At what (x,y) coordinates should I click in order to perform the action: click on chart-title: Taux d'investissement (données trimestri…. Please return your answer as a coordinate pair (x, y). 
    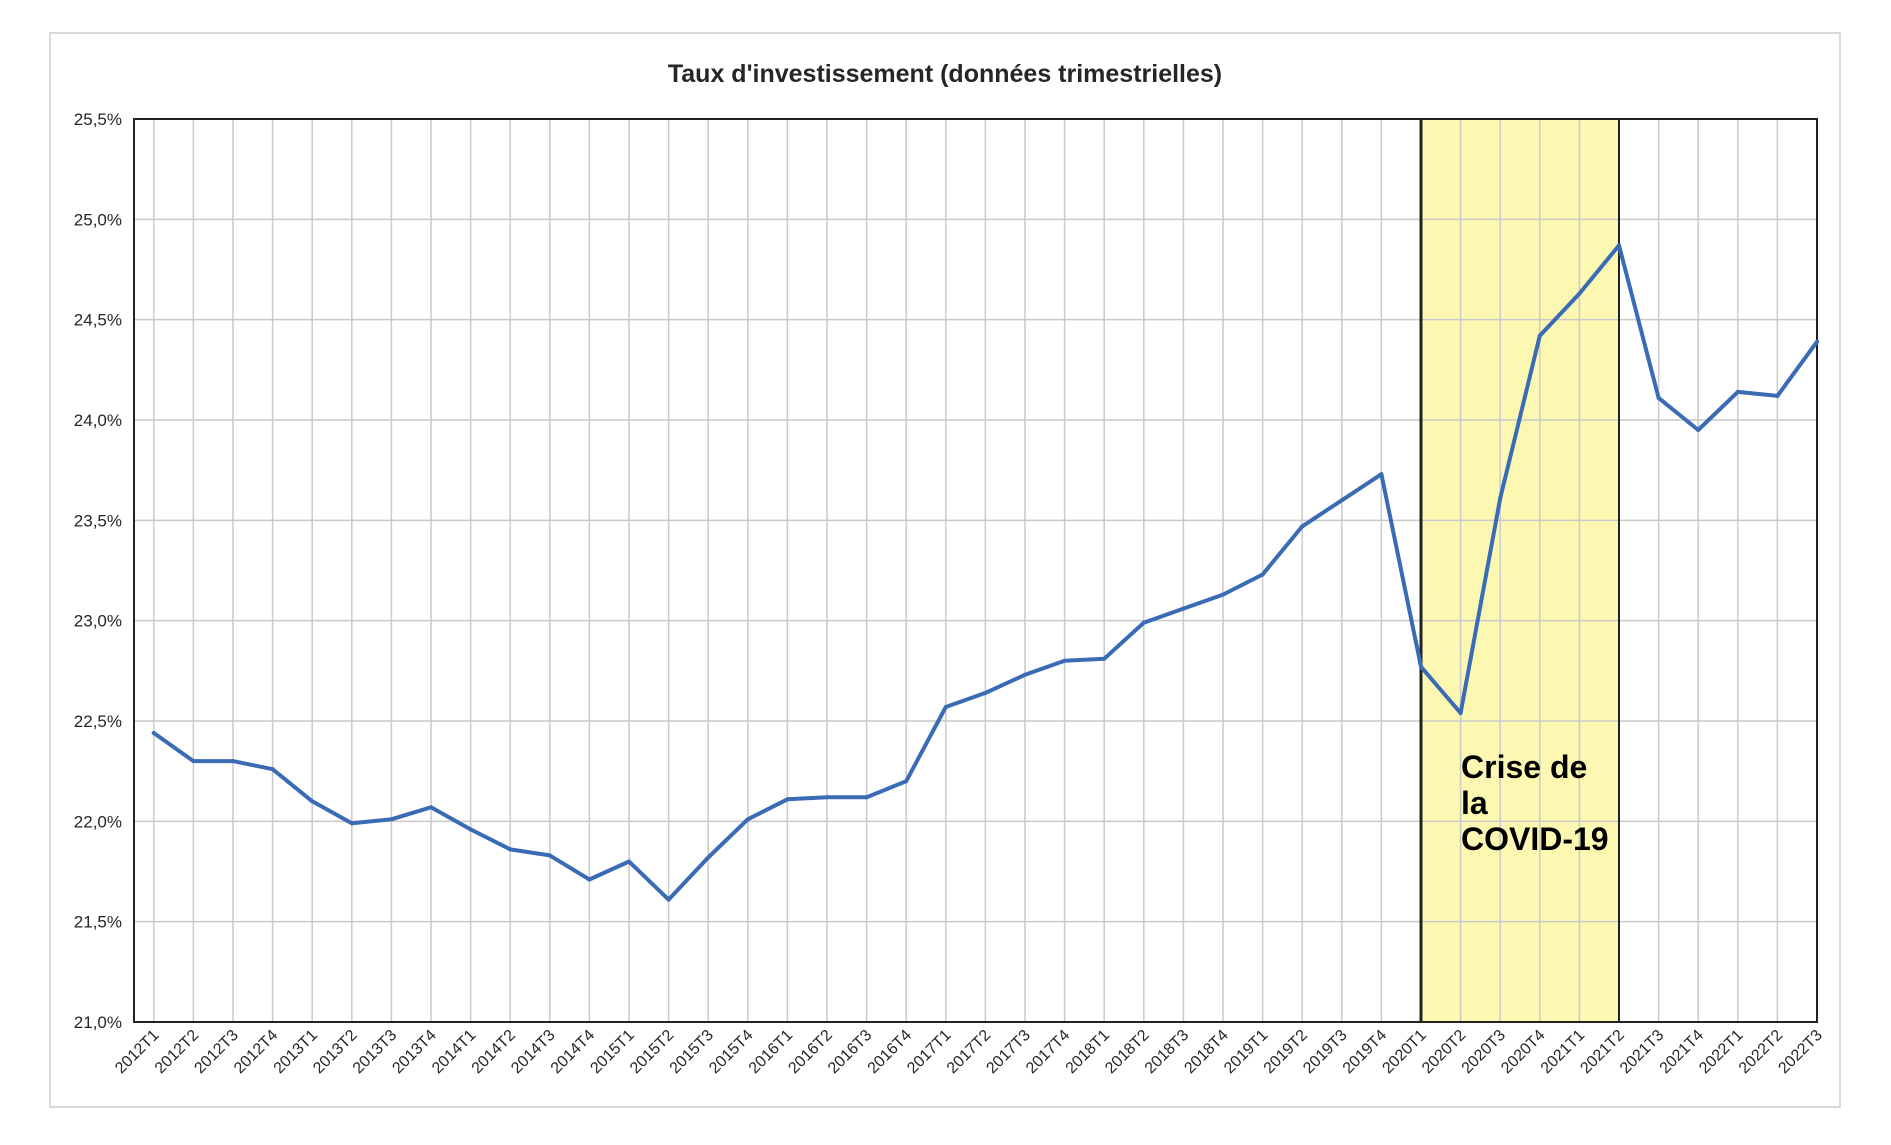
    Looking at the image, I should click on (945, 74).